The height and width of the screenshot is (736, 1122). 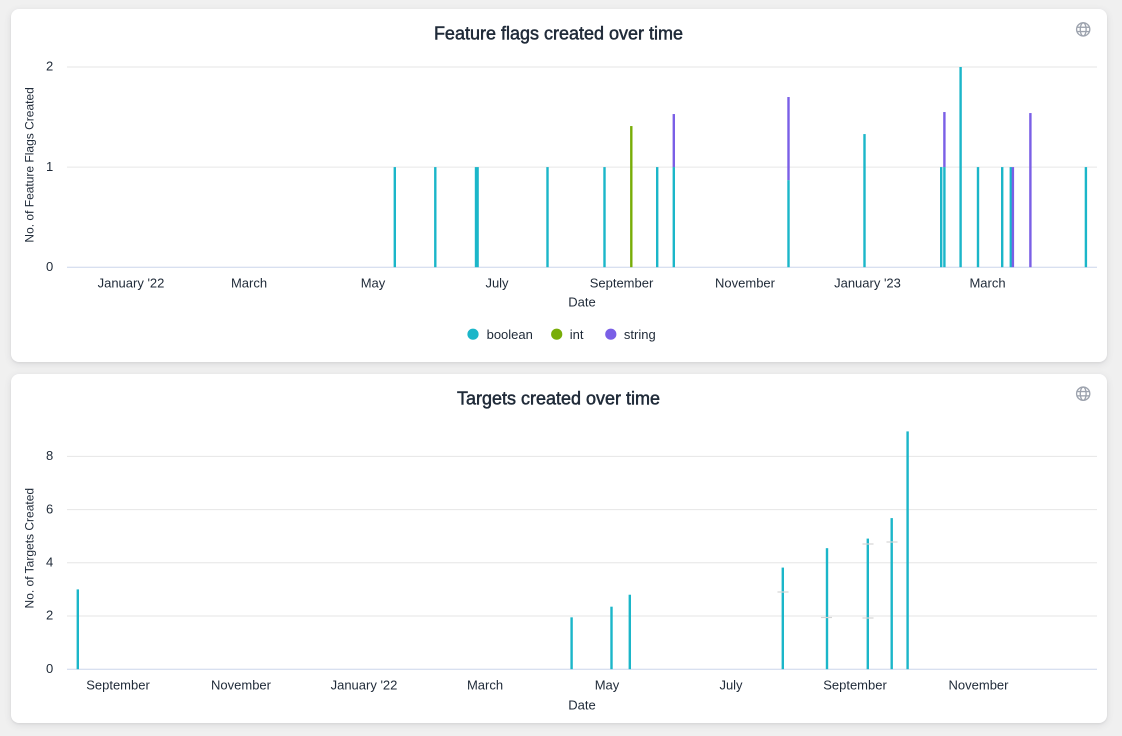 What do you see at coordinates (640, 334) in the screenshot?
I see `svg-text: string` at bounding box center [640, 334].